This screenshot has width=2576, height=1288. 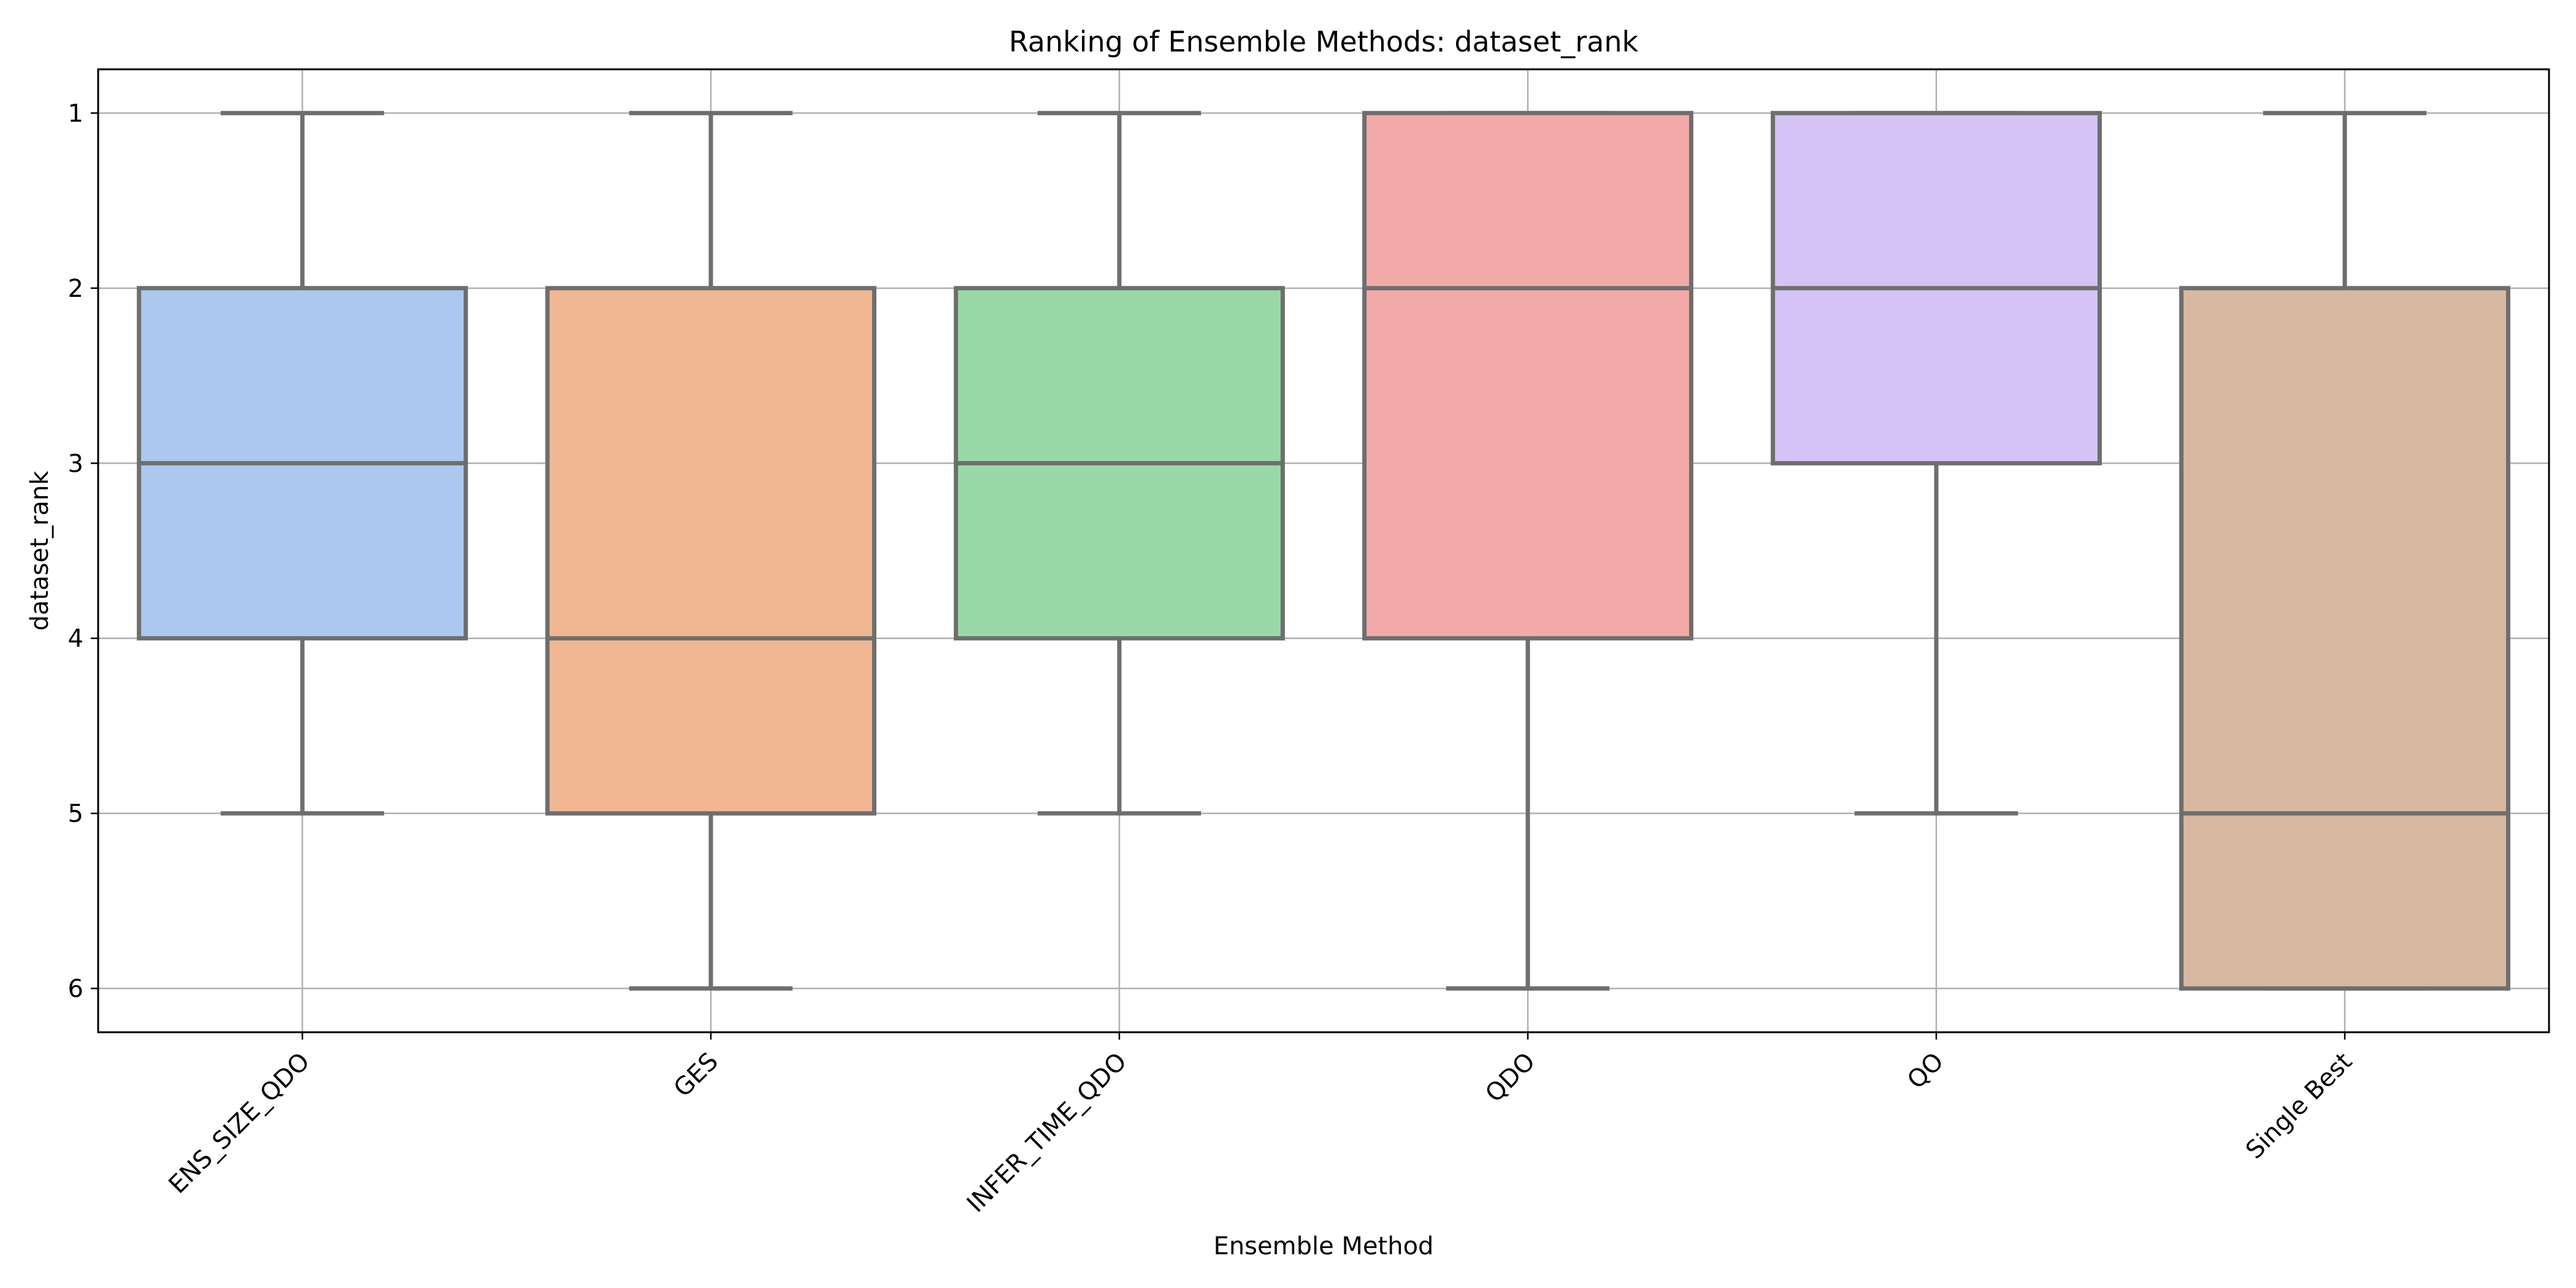 What do you see at coordinates (75, 989) in the screenshot?
I see `y-tick-label: 6` at bounding box center [75, 989].